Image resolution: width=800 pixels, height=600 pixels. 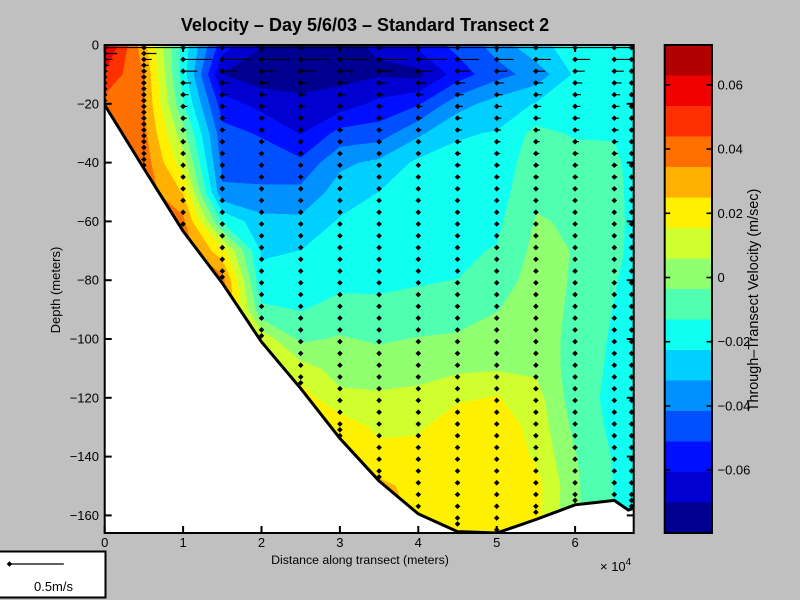 What do you see at coordinates (182, 542) in the screenshot?
I see `svg-text: 1` at bounding box center [182, 542].